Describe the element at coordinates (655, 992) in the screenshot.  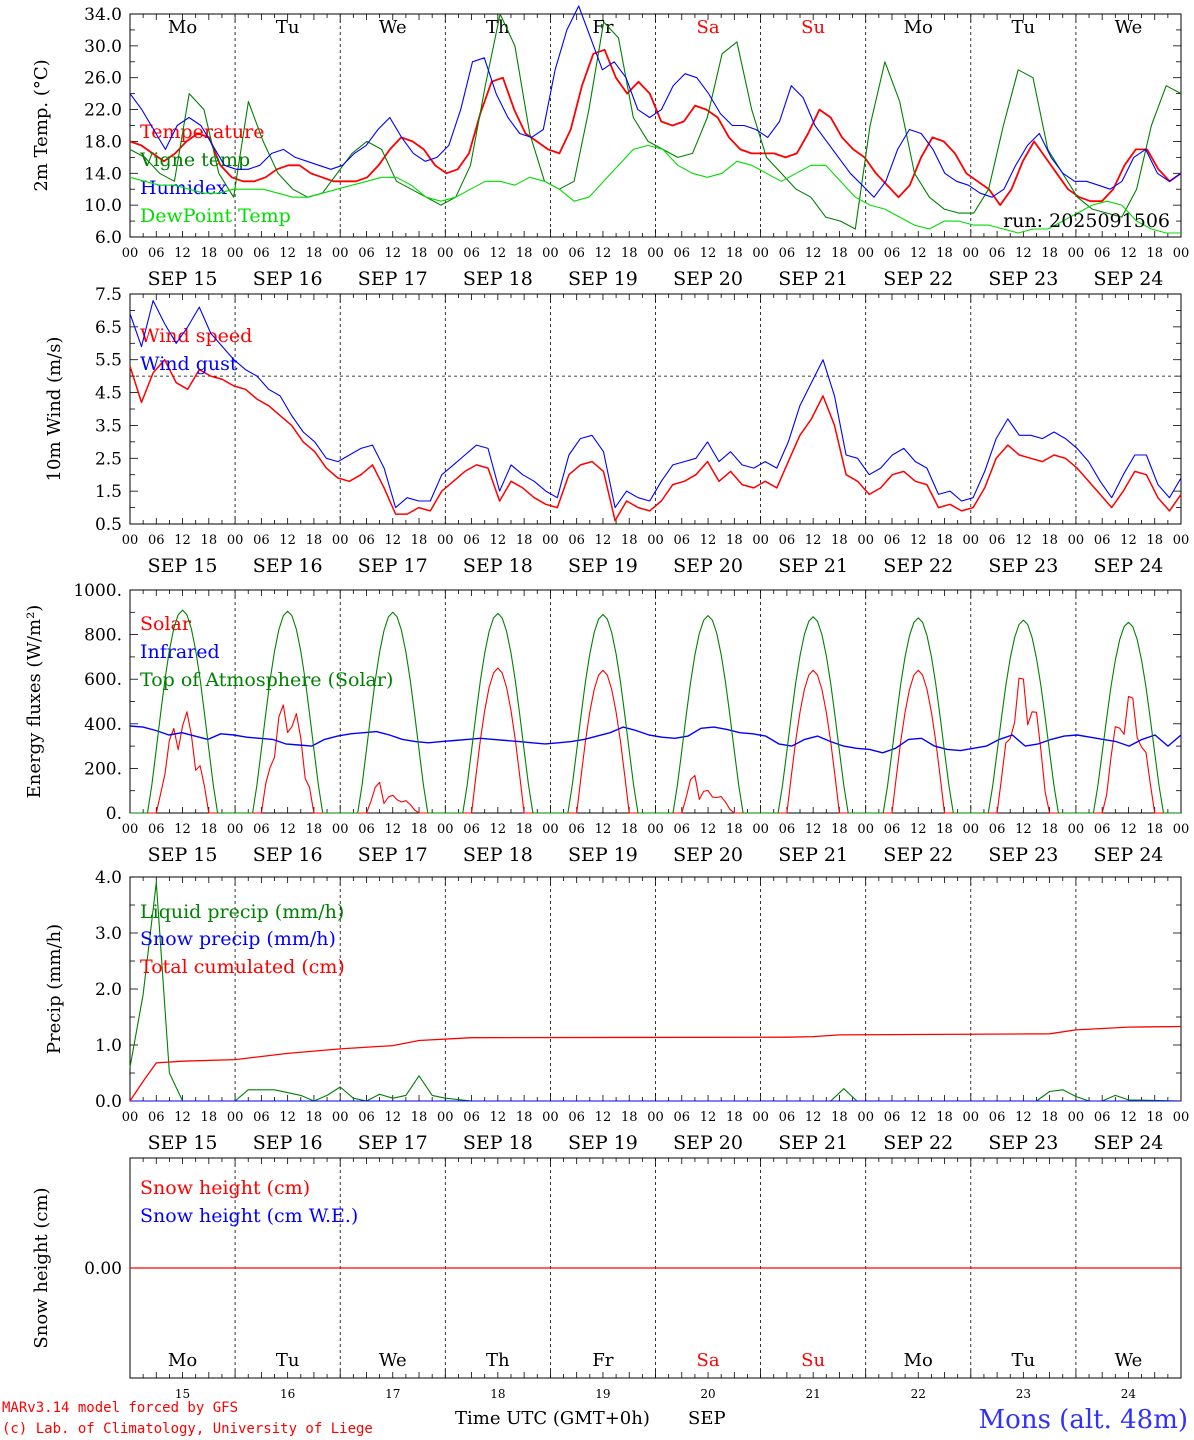
I see `series-line-liquid-precip-mm-h-` at that location.